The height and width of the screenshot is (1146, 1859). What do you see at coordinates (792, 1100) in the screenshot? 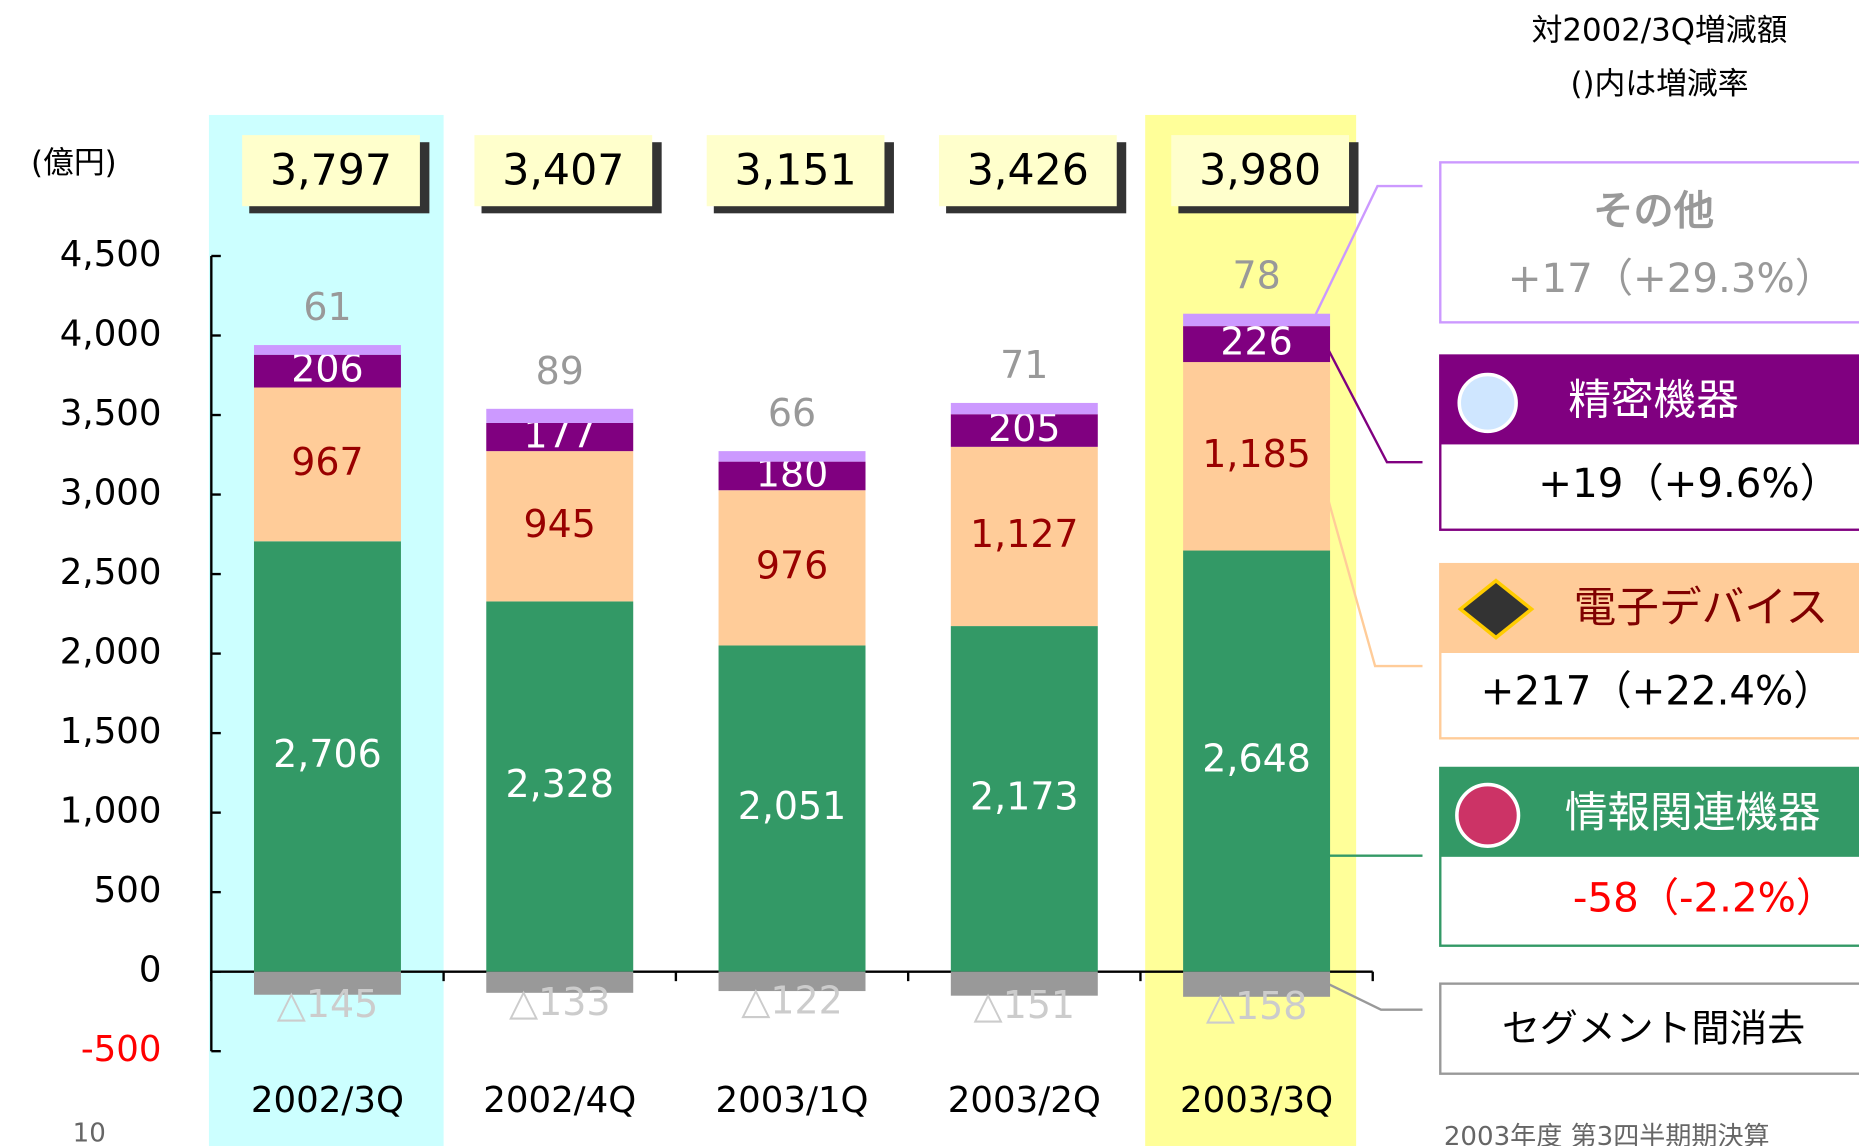
I see `x-tick-label: 2003/1Q` at bounding box center [792, 1100].